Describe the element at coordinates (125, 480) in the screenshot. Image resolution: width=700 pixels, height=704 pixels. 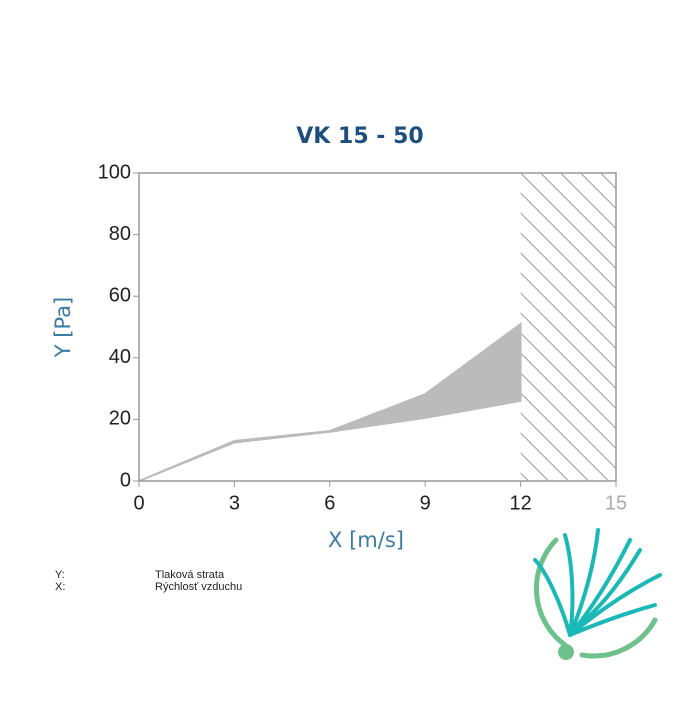
I see `y-tick-label: 0` at that location.